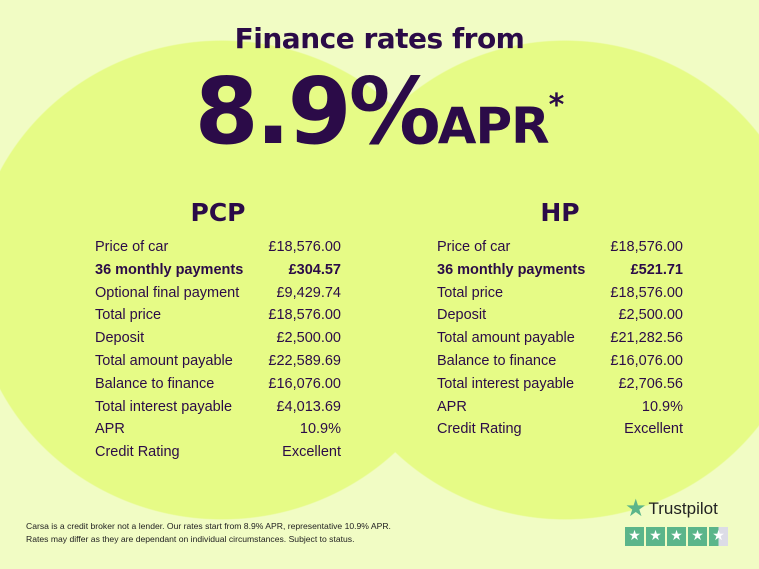  I want to click on trustpilot-badge: ★ Trustpilot ★ ★ ★ ★ ★, so click(676, 520).